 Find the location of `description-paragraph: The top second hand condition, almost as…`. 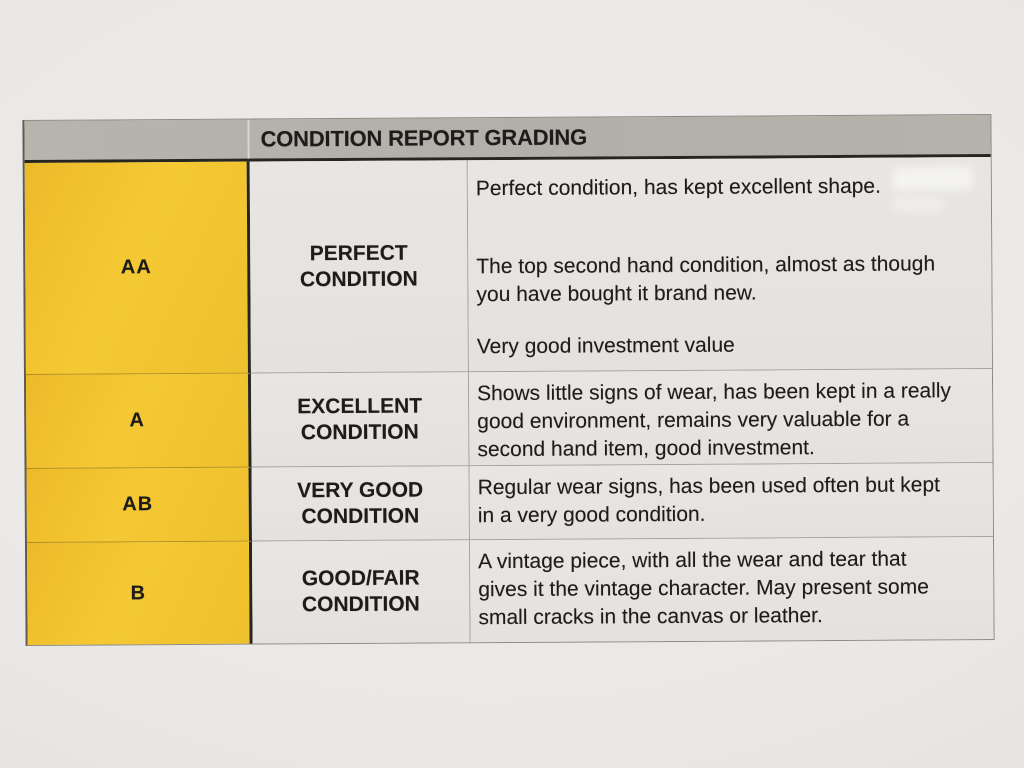

description-paragraph: The top second hand condition, almost as… is located at coordinates (706, 279).